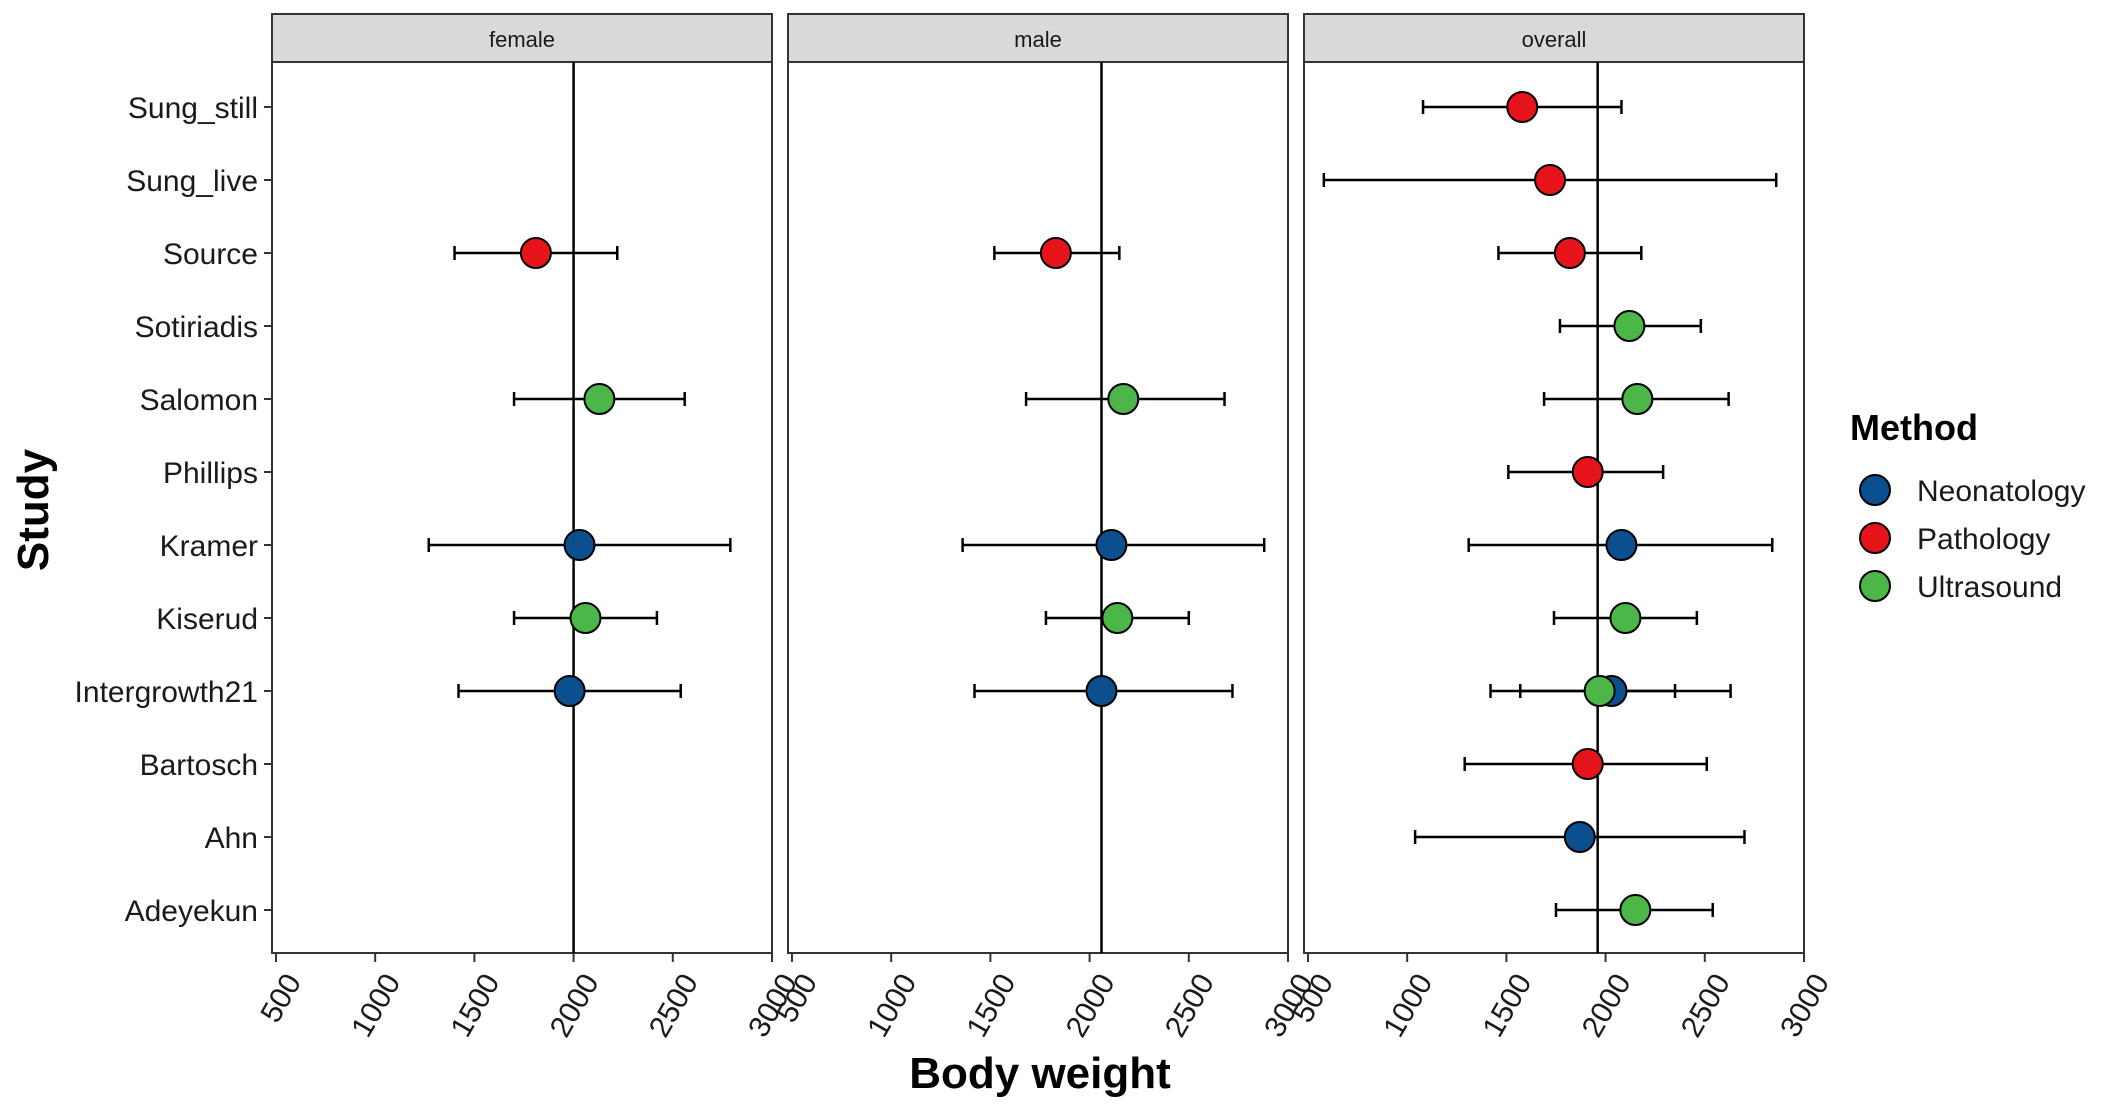  What do you see at coordinates (193, 108) in the screenshot?
I see `y-tick-label: Sung_still` at bounding box center [193, 108].